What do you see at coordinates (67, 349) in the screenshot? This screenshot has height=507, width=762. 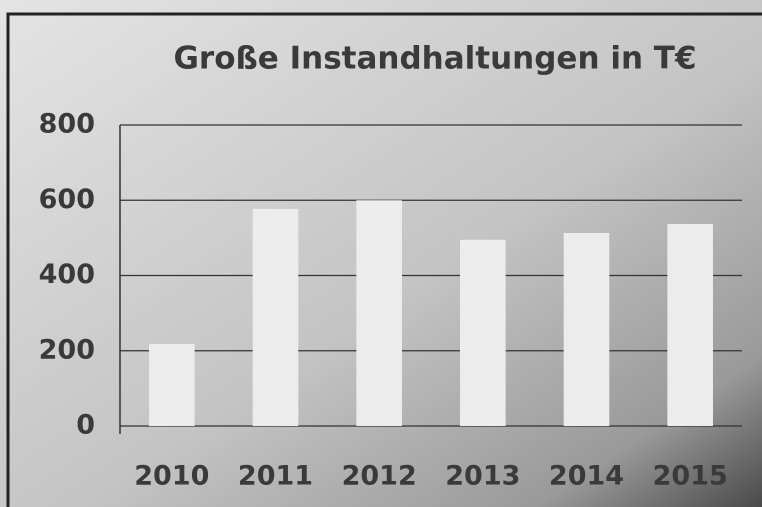 I see `y-tick-label: 200` at bounding box center [67, 349].